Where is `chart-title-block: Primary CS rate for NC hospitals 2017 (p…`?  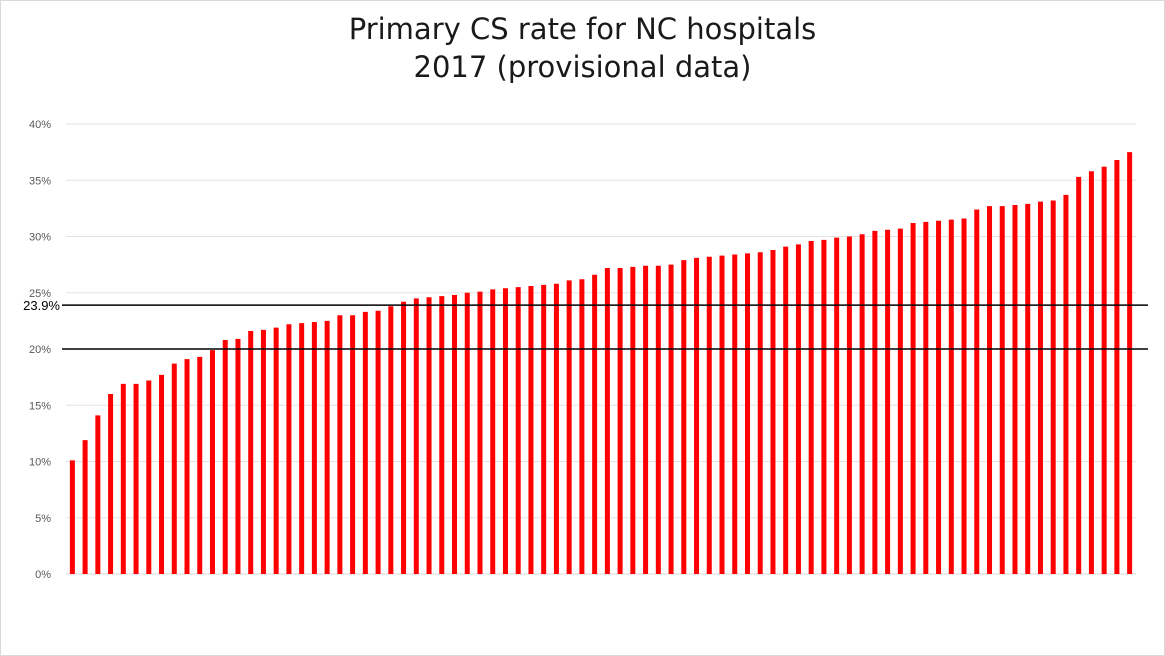 chart-title-block: Primary CS rate for NC hospitals 2017 (p… is located at coordinates (582, 48).